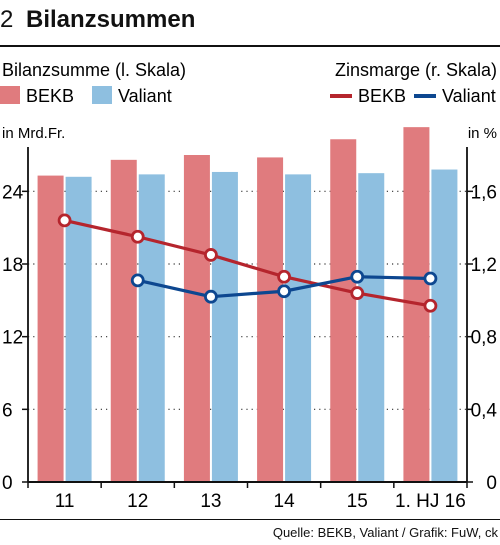  I want to click on right-tick-label: 1,6, so click(484, 192).